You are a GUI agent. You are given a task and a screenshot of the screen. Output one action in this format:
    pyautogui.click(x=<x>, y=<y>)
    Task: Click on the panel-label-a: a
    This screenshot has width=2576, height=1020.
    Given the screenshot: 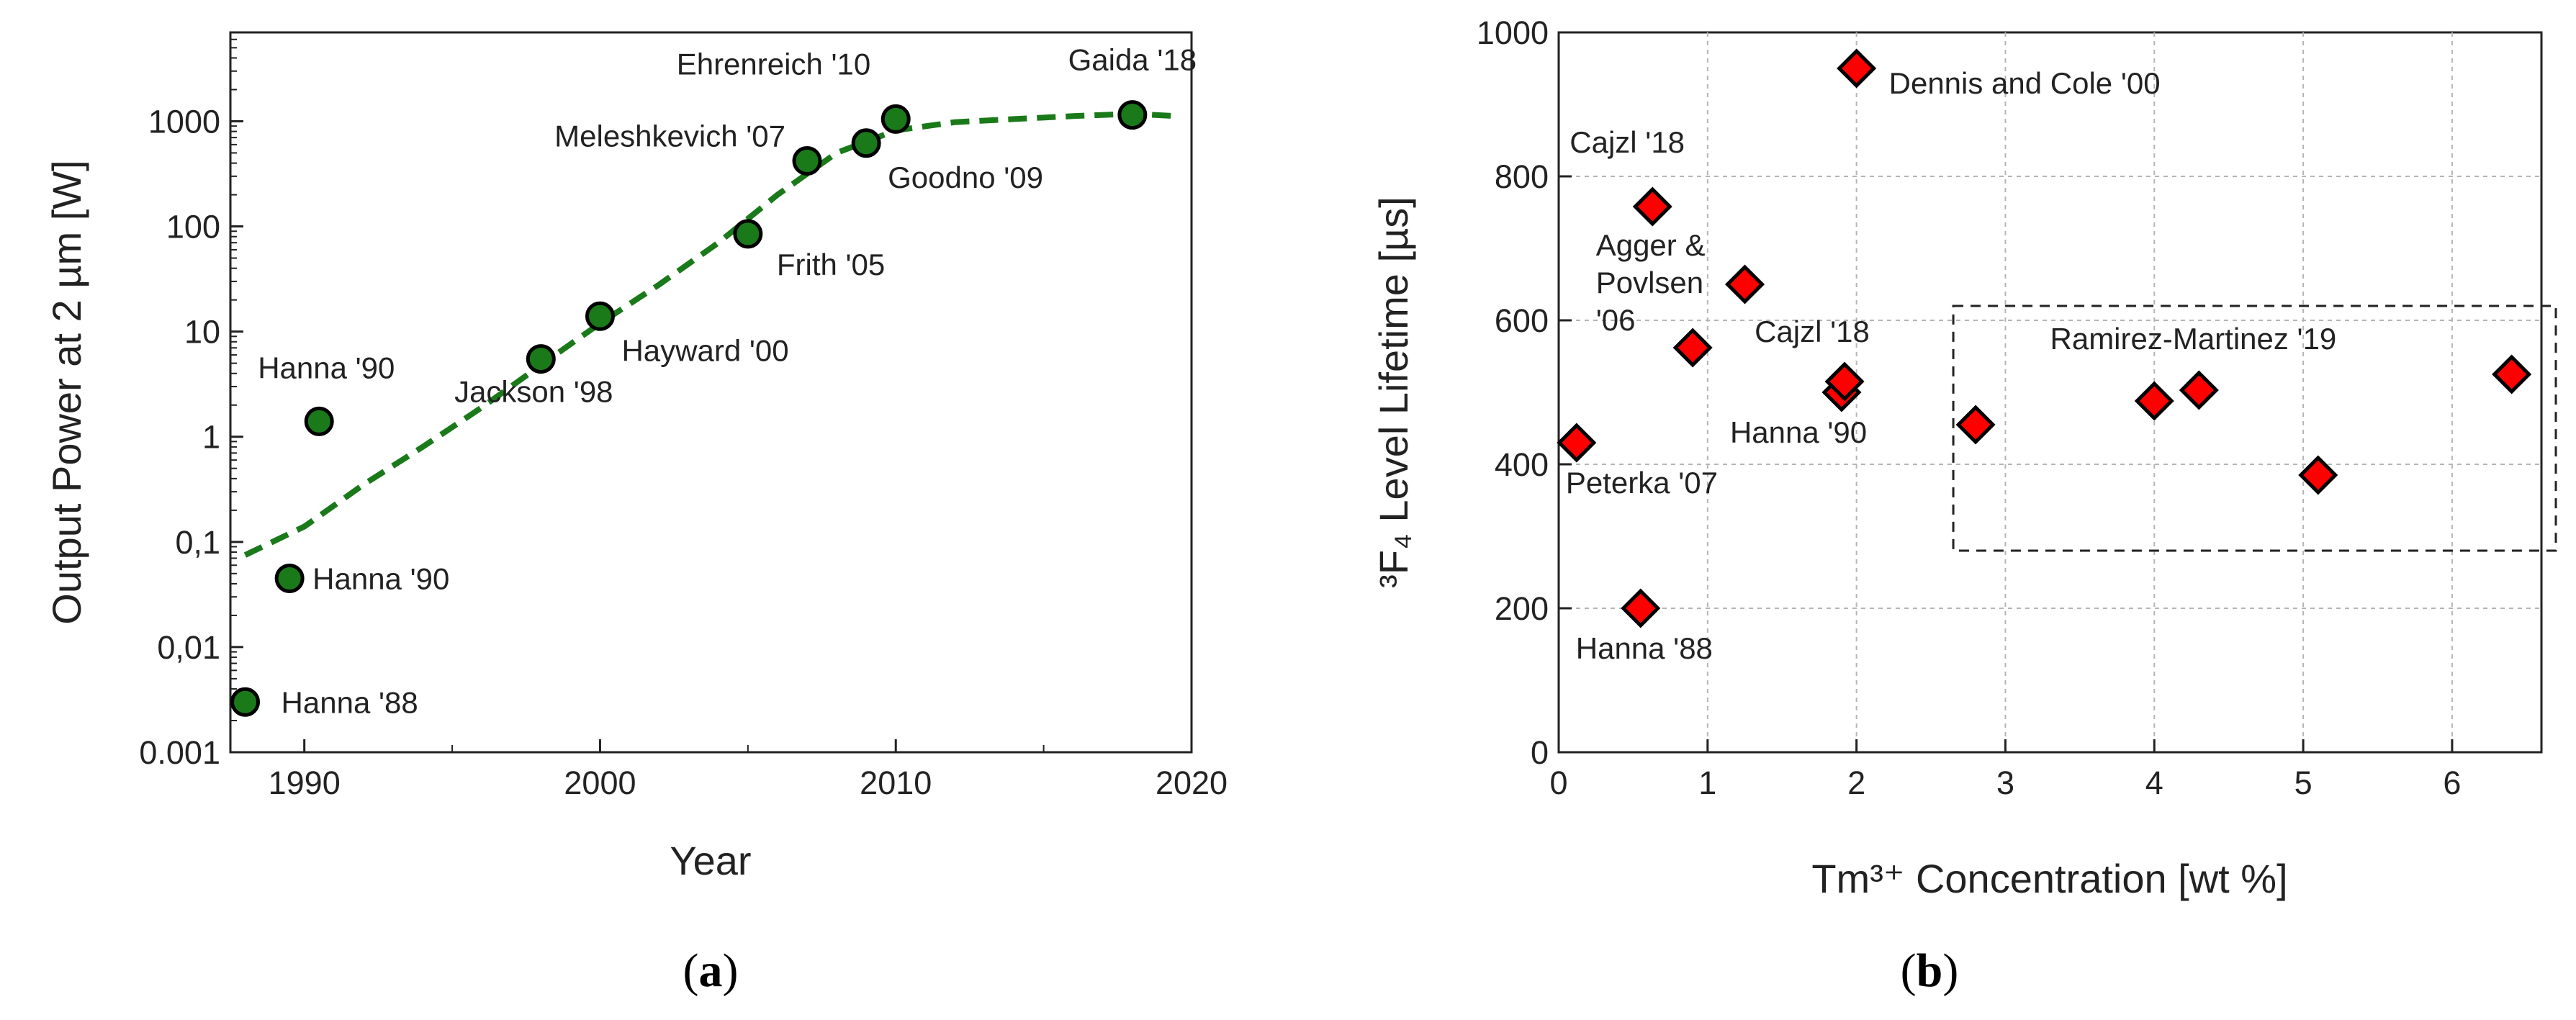 What is the action you would take?
    pyautogui.click(x=711, y=970)
    